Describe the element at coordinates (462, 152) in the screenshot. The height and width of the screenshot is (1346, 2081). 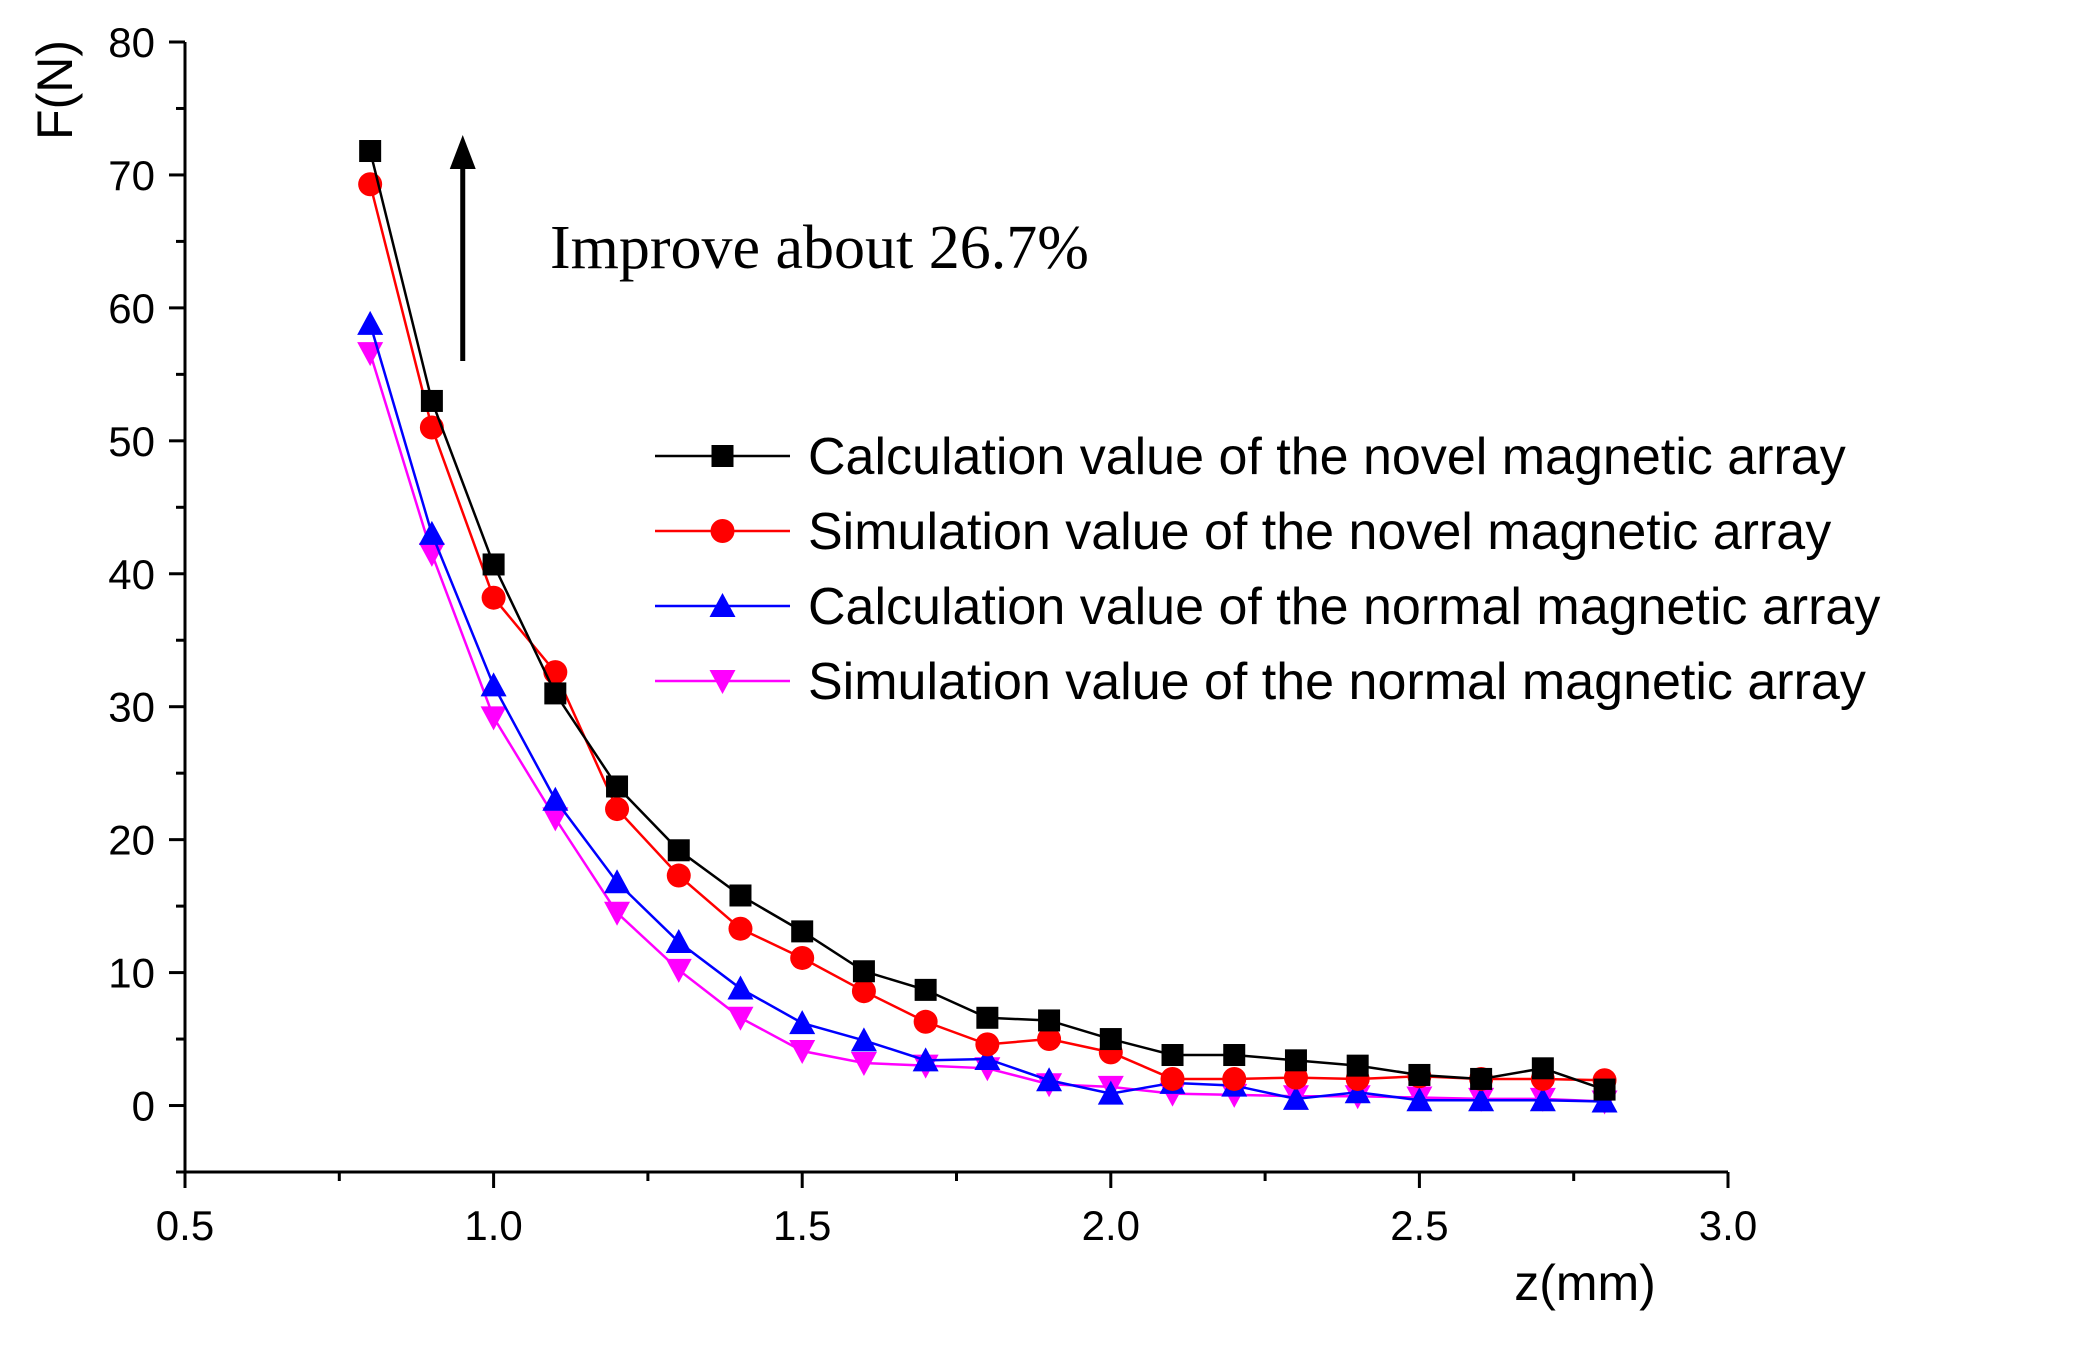
I see `improvement-arrowhead` at that location.